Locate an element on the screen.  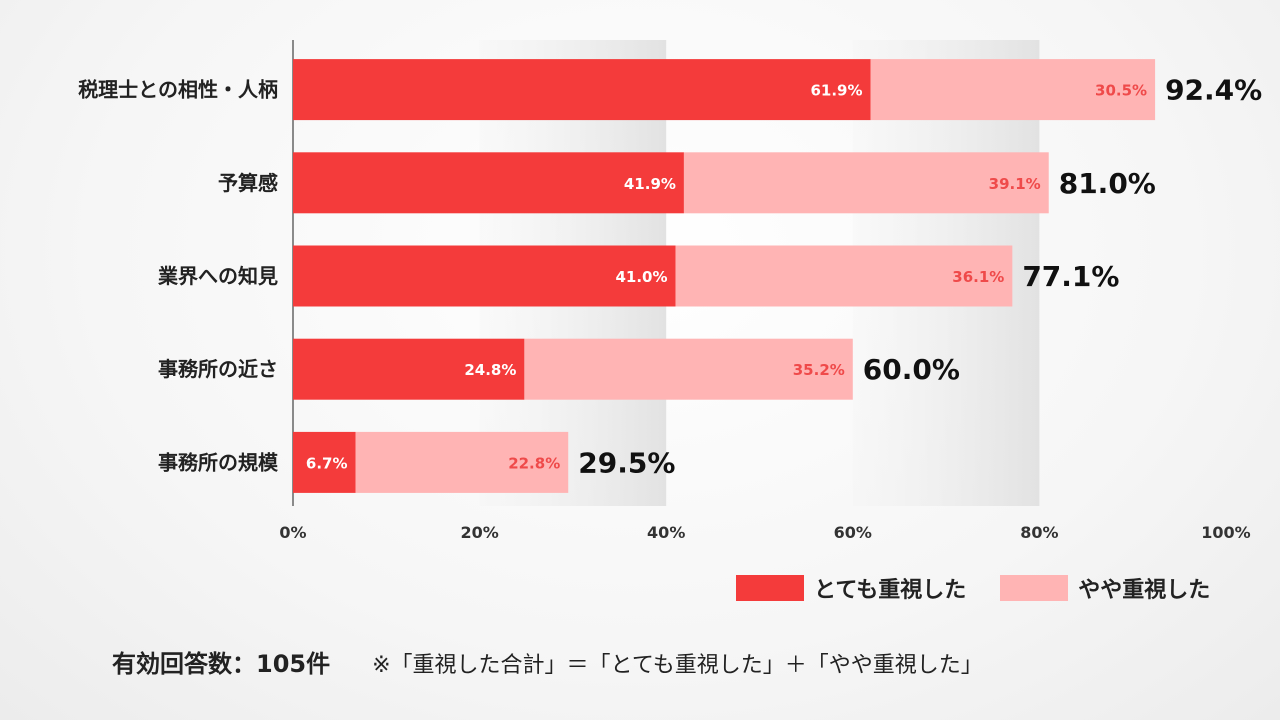
response-count: 有効回答数：105件 is located at coordinates (221, 664).